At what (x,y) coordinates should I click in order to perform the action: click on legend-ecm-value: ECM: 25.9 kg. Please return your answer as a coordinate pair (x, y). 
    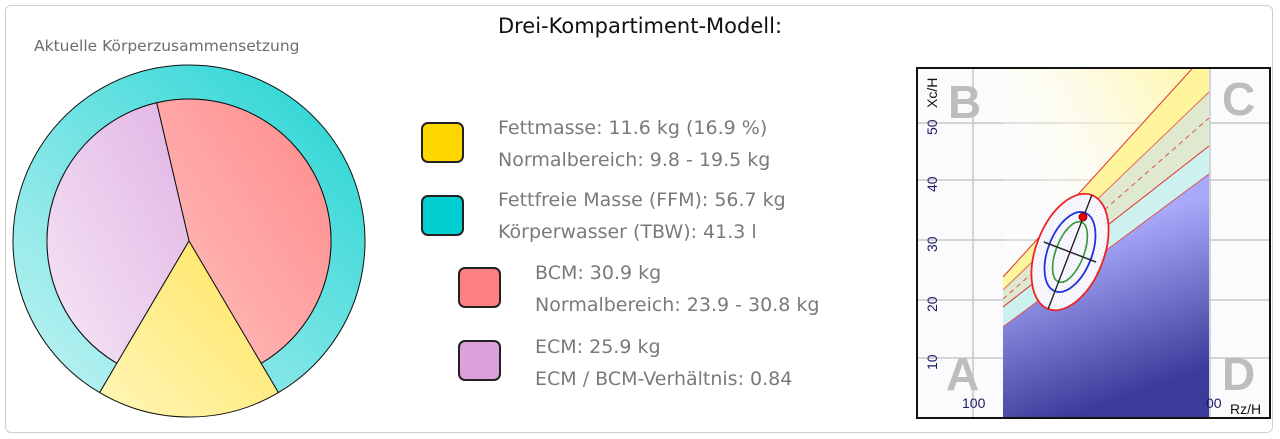
    Looking at the image, I should click on (598, 347).